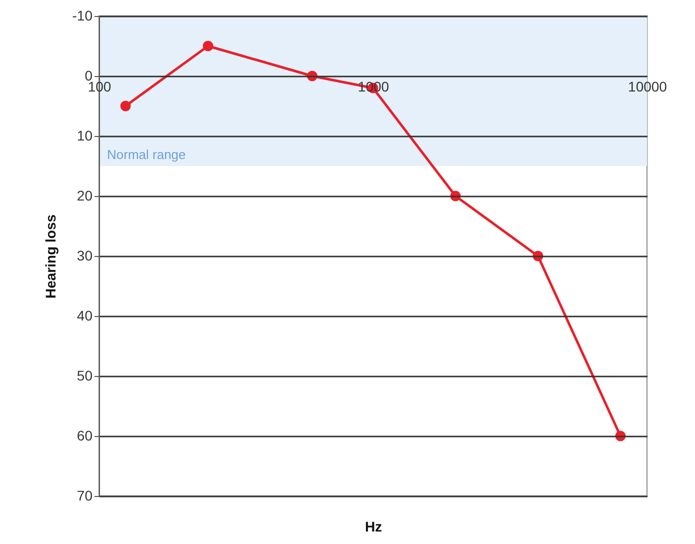 The width and height of the screenshot is (695, 544). I want to click on y-tick-label: 20, so click(84, 196).